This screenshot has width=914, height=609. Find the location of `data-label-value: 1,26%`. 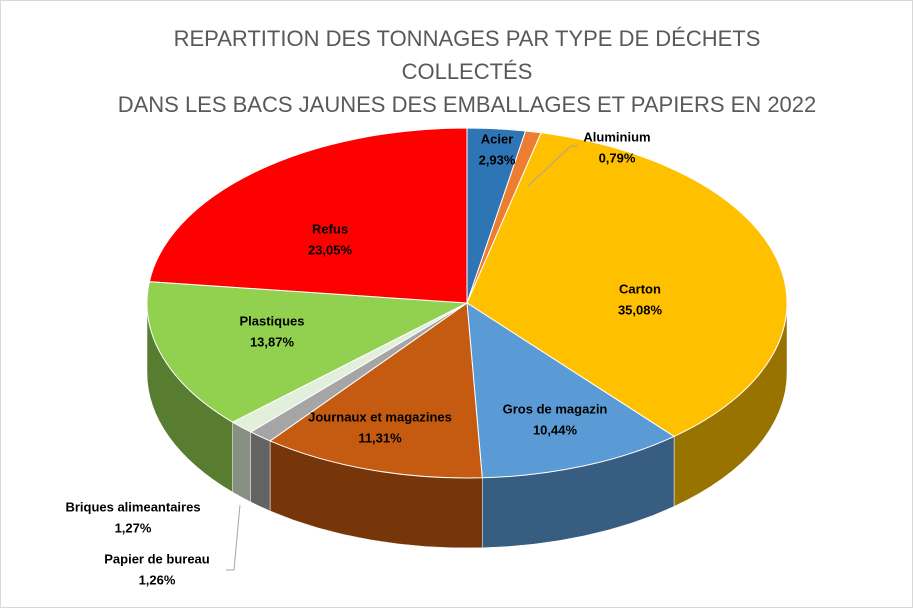

data-label-value: 1,26% is located at coordinates (157, 579).